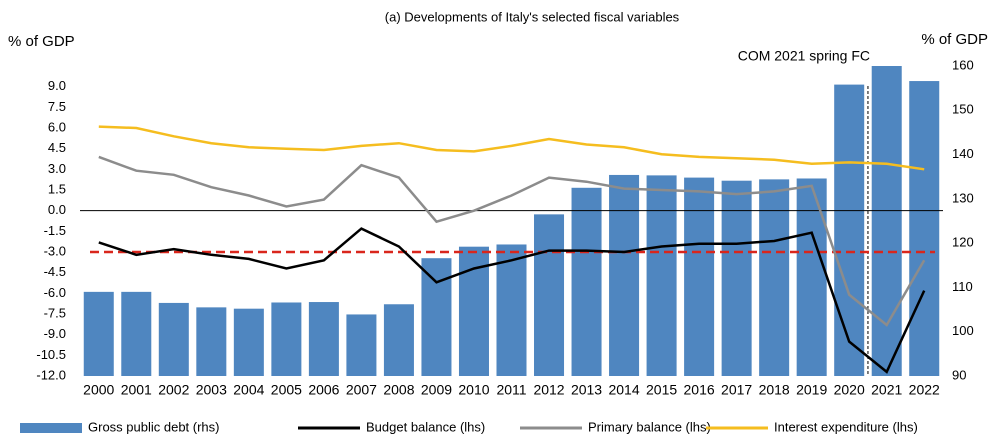 Image resolution: width=995 pixels, height=439 pixels. Describe the element at coordinates (398, 390) in the screenshot. I see `x-tick-label: 2008` at that location.